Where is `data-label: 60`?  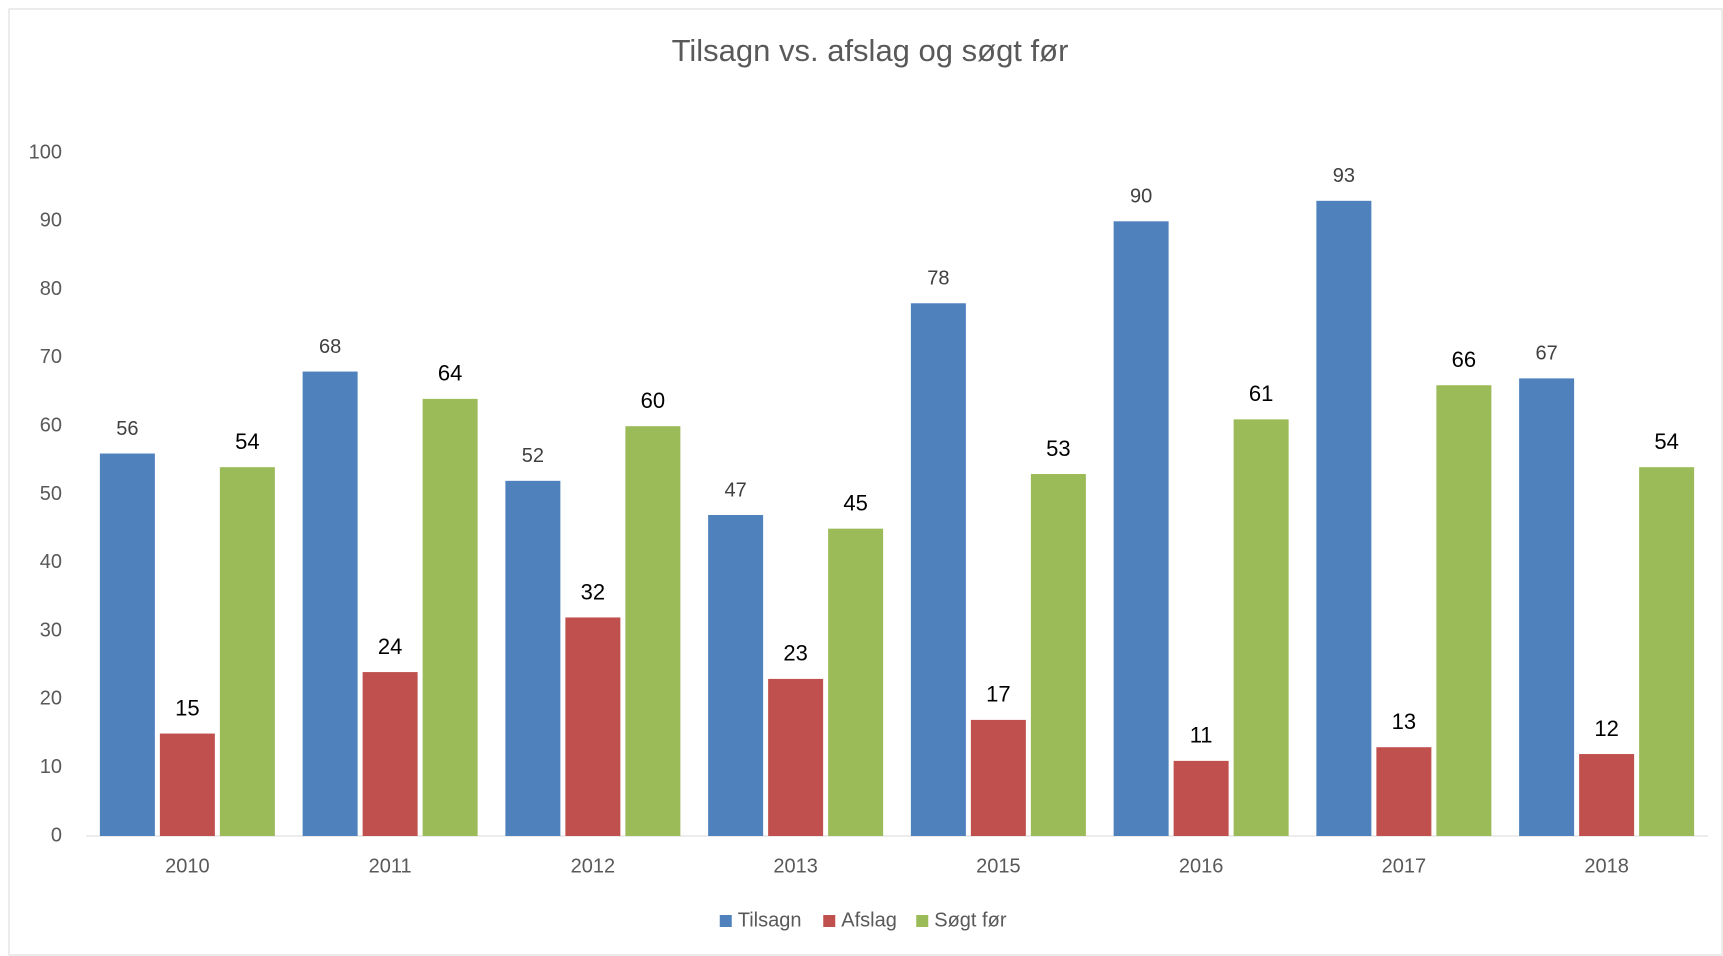
data-label: 60 is located at coordinates (653, 400).